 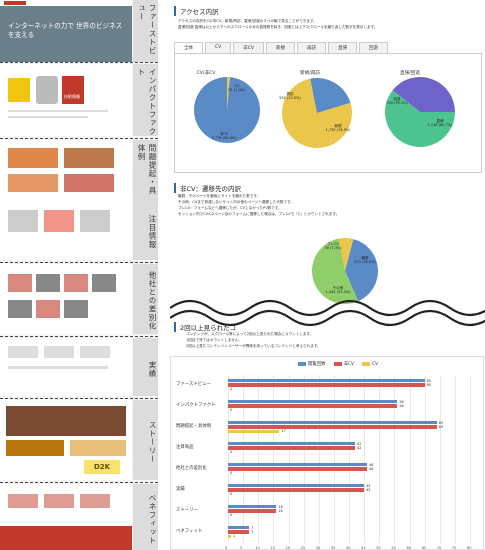 I want to click on x-tick-label: 30, so click(x=318, y=548).